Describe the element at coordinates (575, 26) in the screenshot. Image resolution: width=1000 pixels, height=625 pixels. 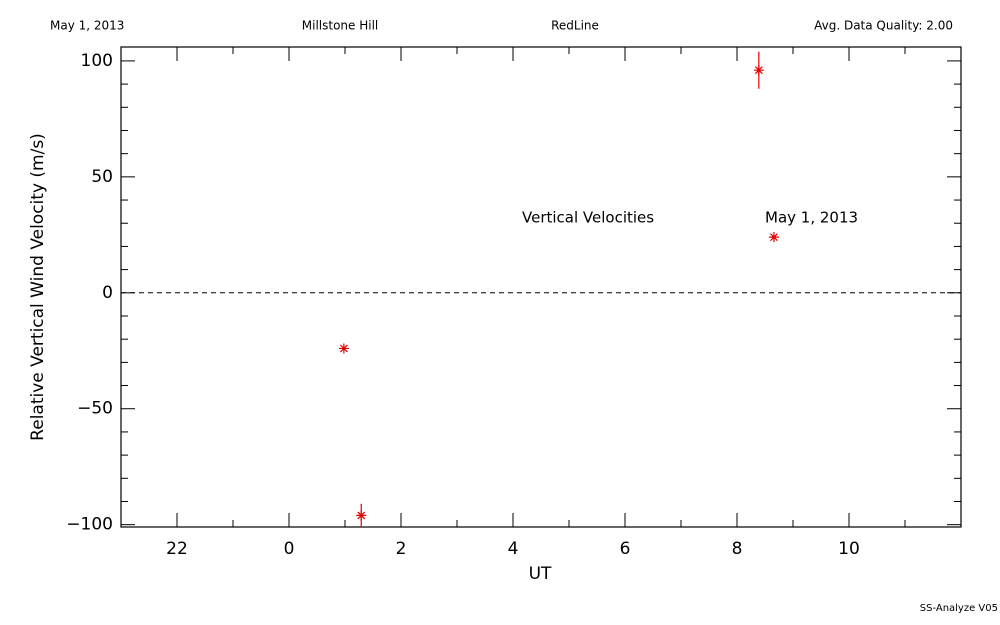
I see `header-filter: RedLine` at that location.